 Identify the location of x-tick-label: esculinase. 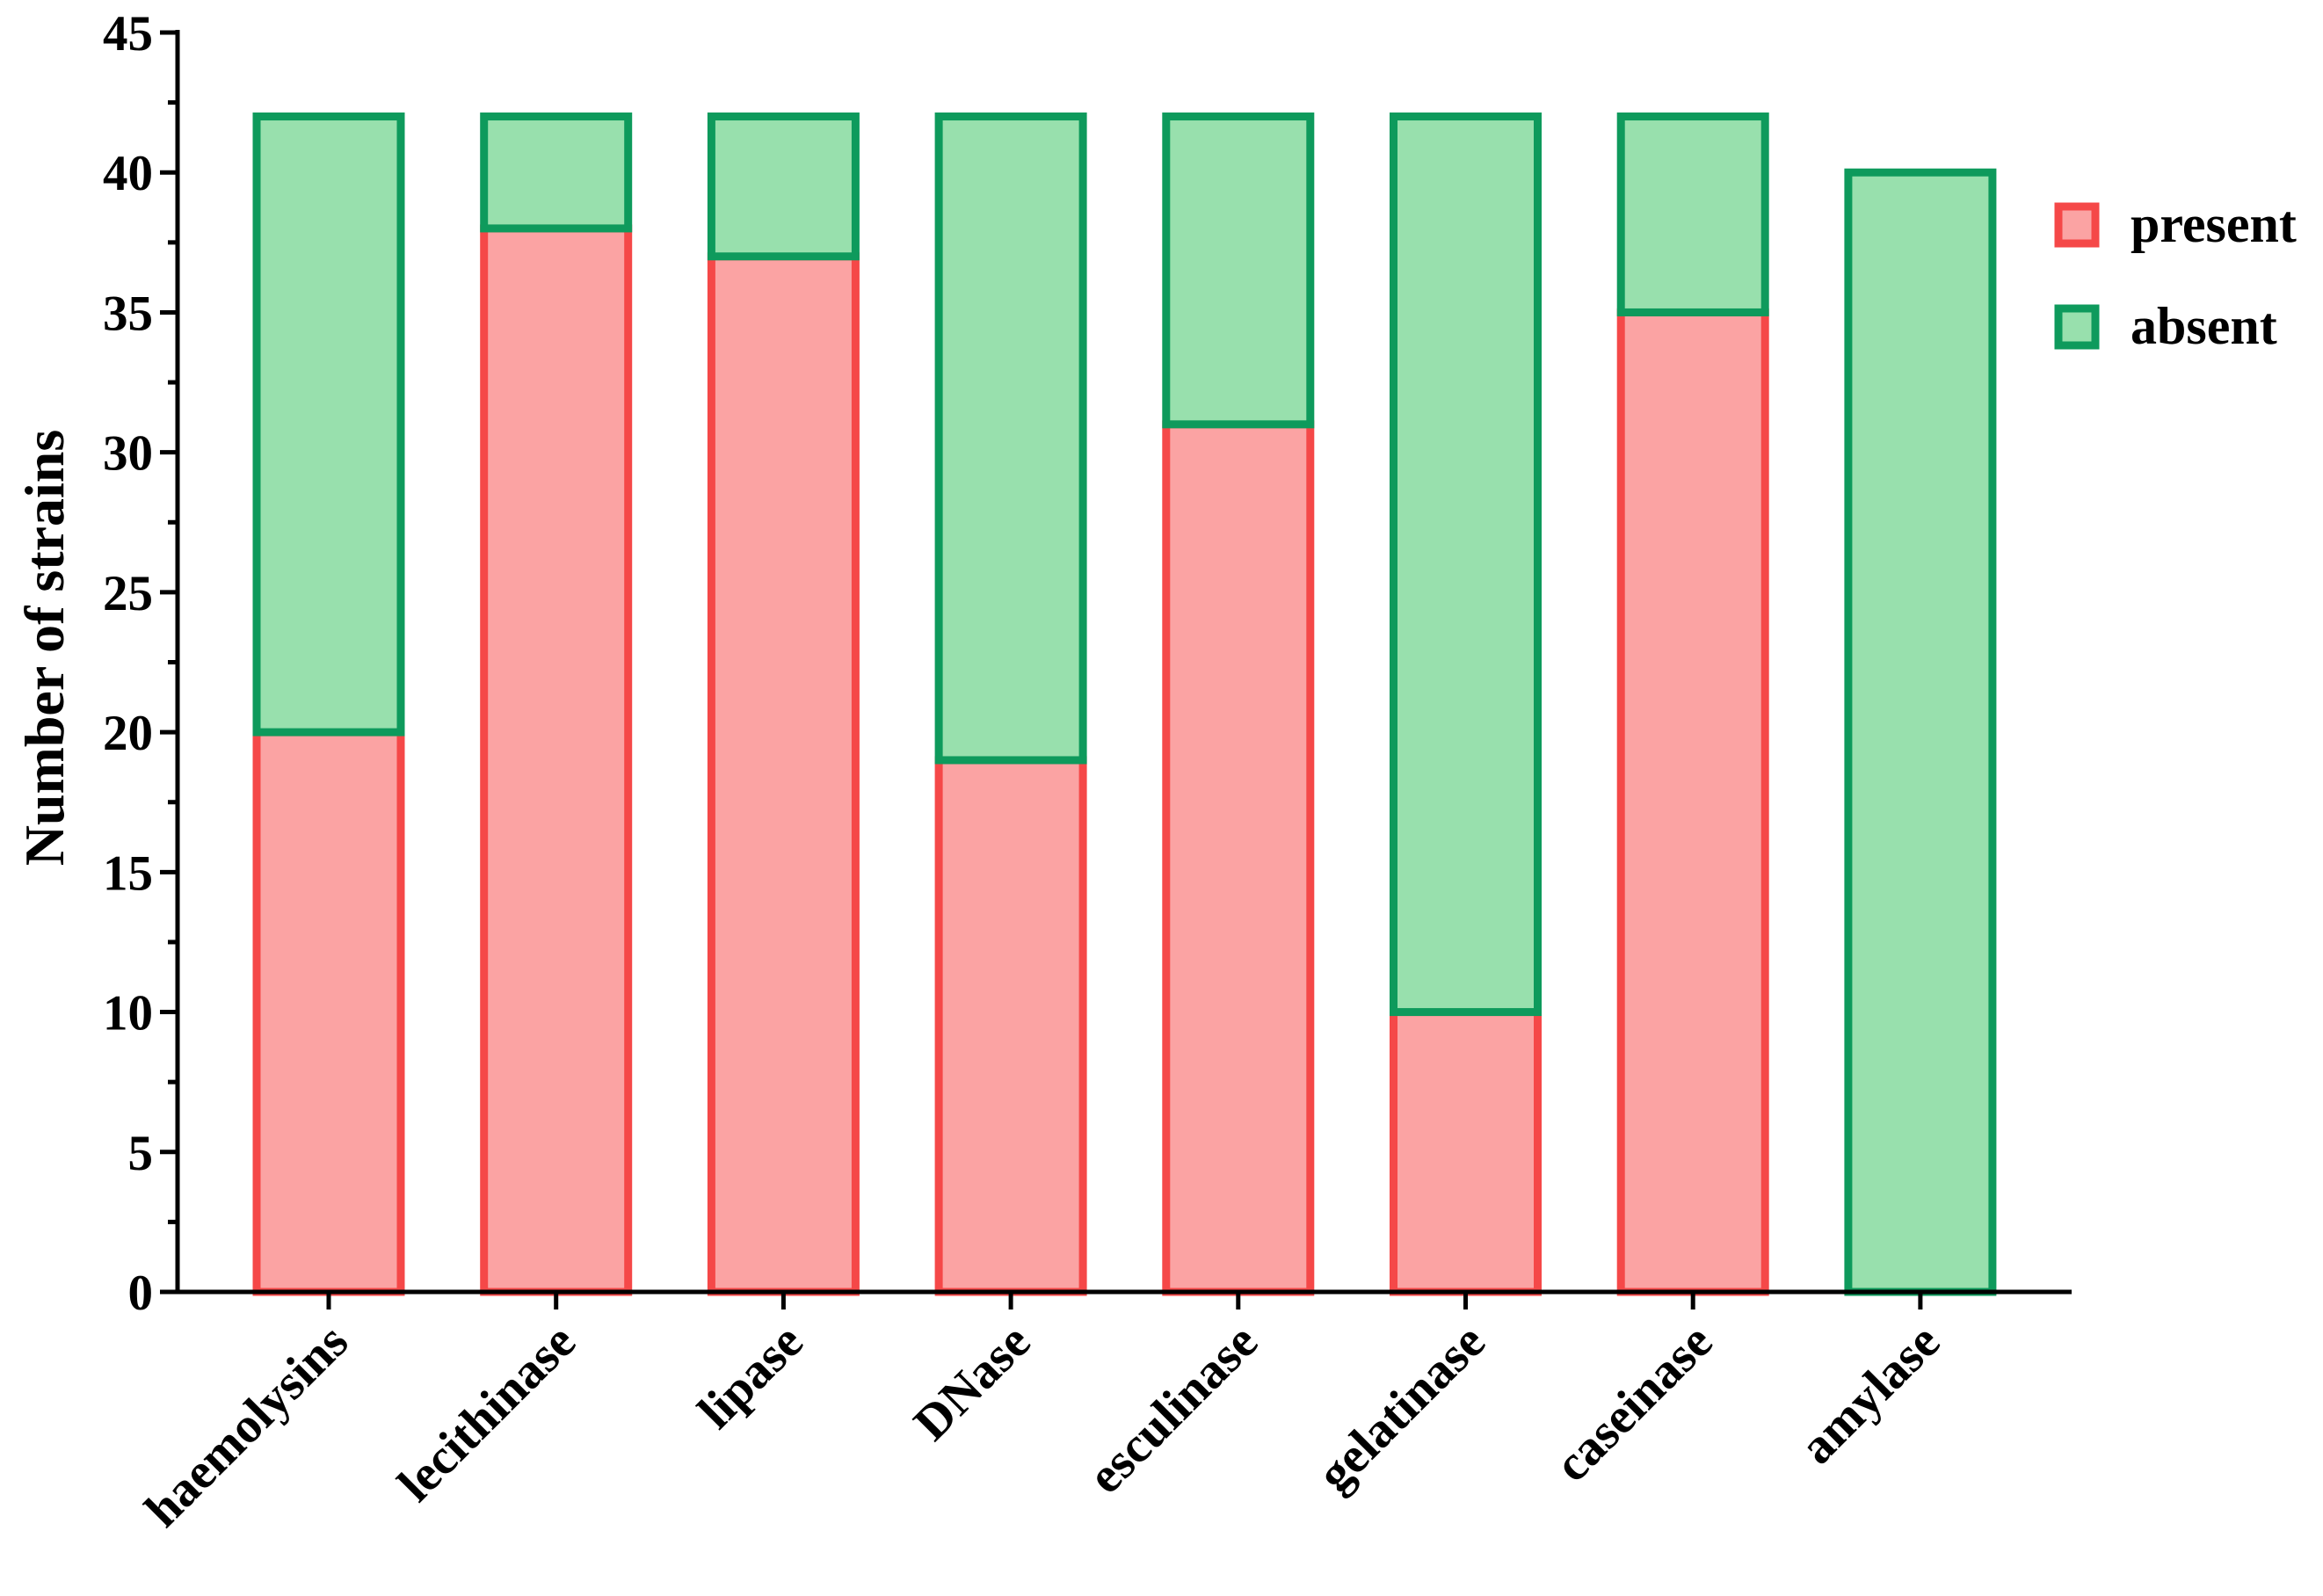
(1173, 1409).